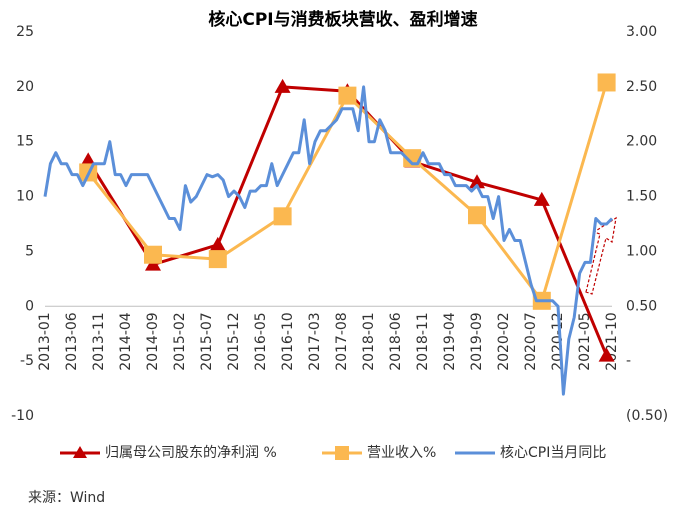 This screenshot has width=686, height=519. What do you see at coordinates (180, 341) in the screenshot?
I see `x-tick-label: 2015-02` at bounding box center [180, 341].